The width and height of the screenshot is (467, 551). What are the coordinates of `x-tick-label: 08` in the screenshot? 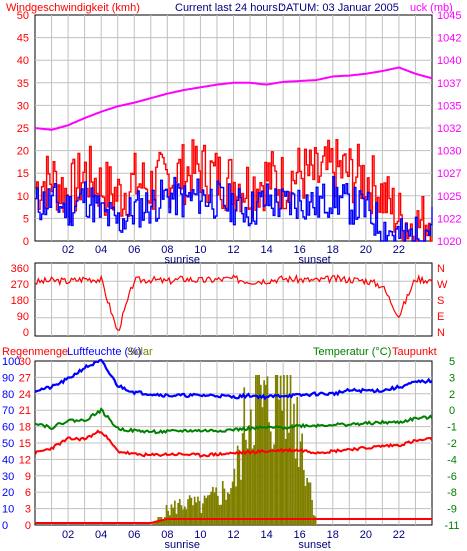 It's located at (167, 535).